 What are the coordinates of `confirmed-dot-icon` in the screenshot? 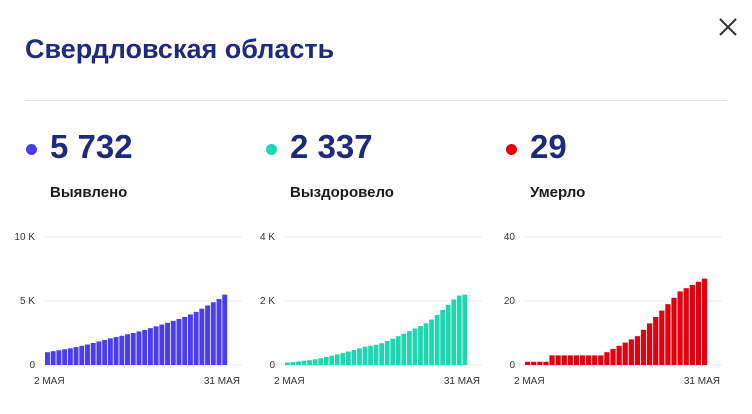 It's located at (31, 149).